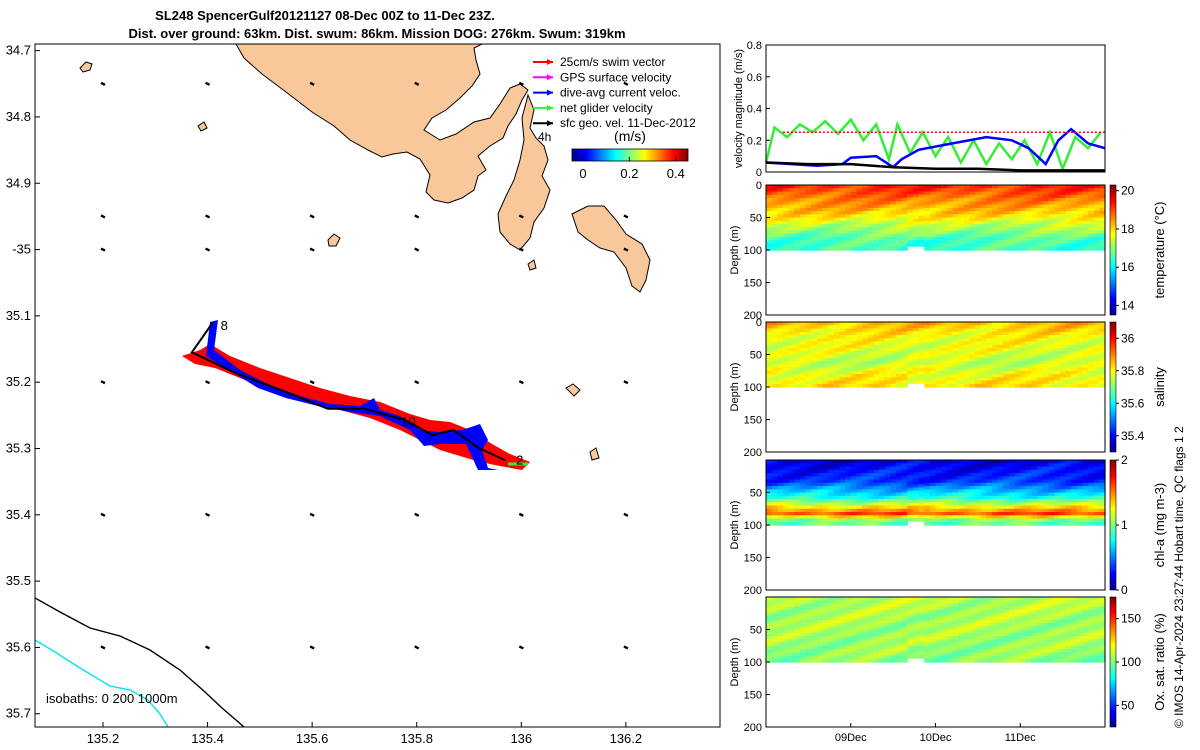  What do you see at coordinates (208, 382) in the screenshot?
I see `geo-velocity-dot` at bounding box center [208, 382].